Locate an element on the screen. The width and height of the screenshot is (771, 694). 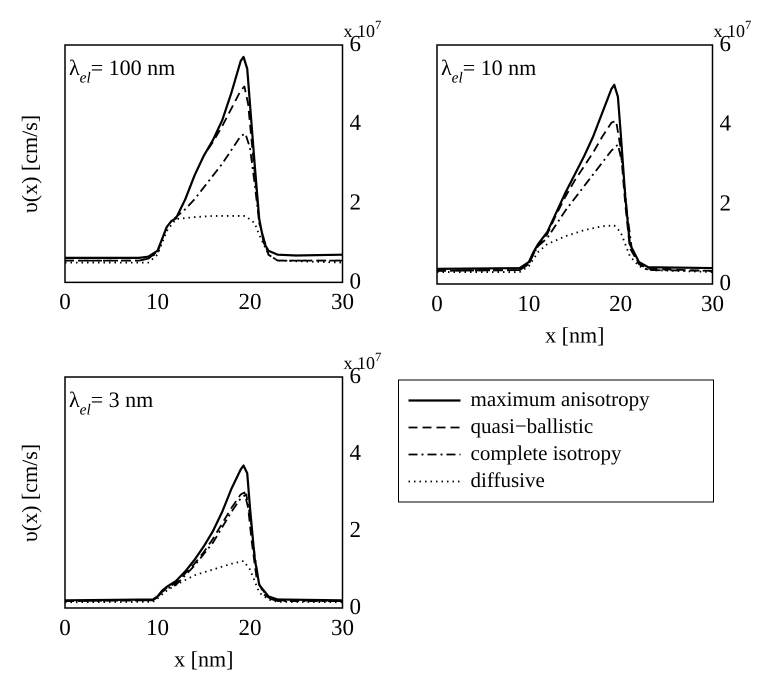
legend-label: quasi−ballistic is located at coordinates (532, 426).